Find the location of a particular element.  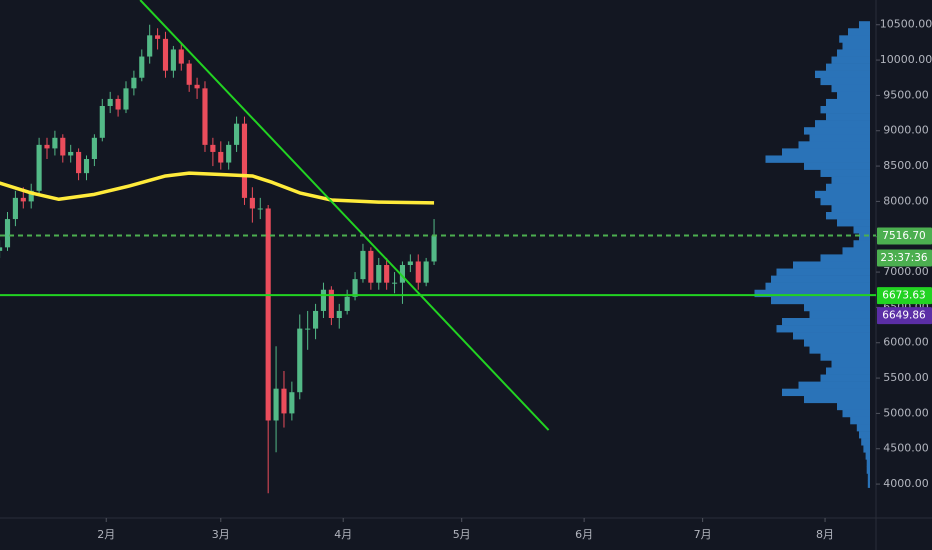

y-tick-label: 4500.00 is located at coordinates (906, 448).